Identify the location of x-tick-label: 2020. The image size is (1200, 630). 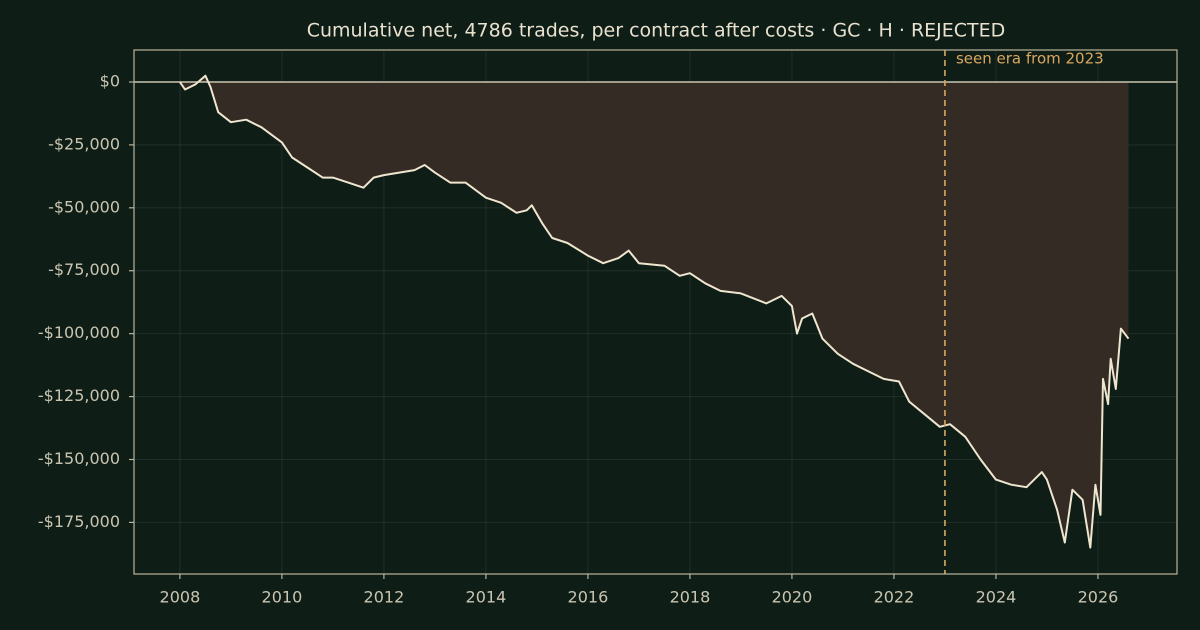
(792, 597).